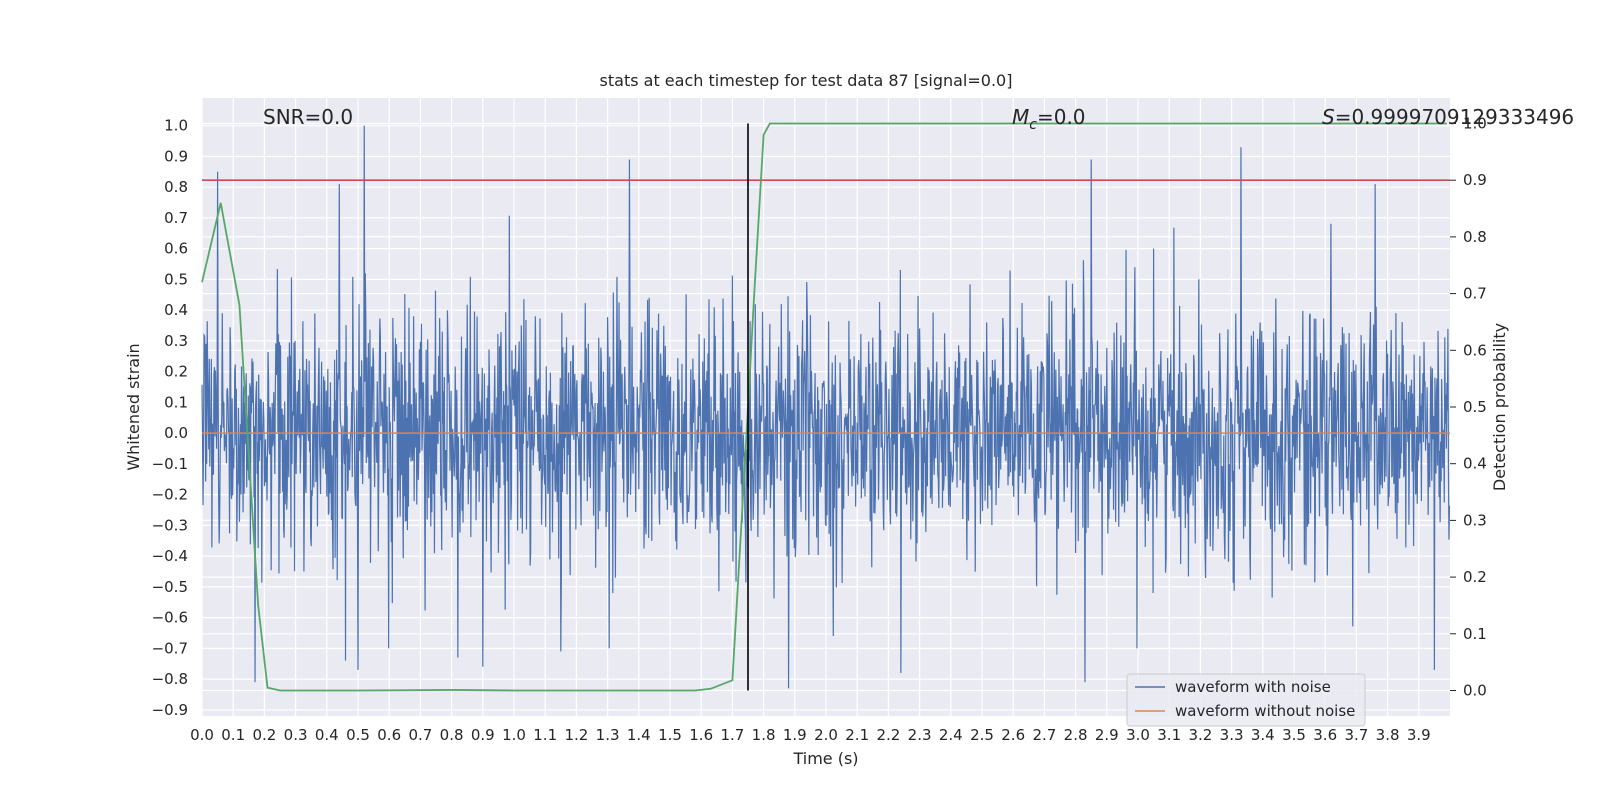 This screenshot has width=1600, height=800. Describe the element at coordinates (327, 735) in the screenshot. I see `x-tick-label: 0.4` at that location.